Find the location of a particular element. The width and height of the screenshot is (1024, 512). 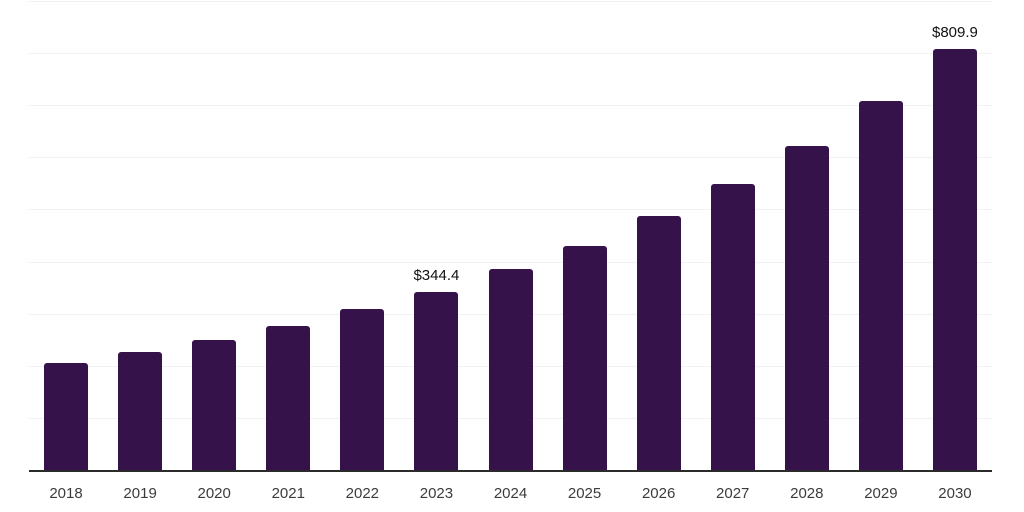

value-label-2023: $344.4 is located at coordinates (436, 275).